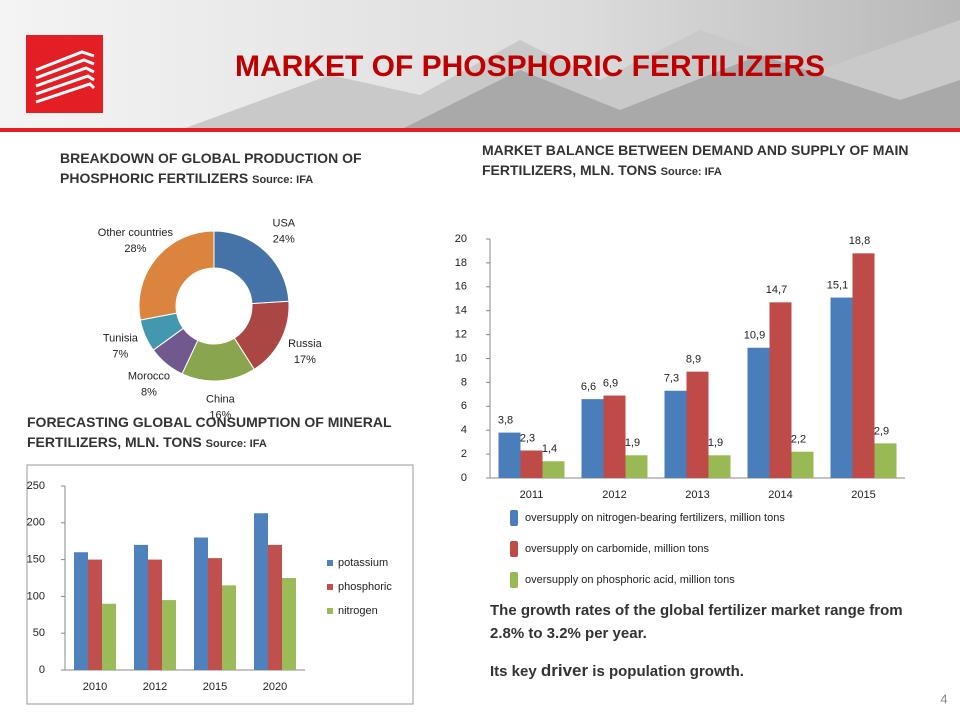 Image resolution: width=960 pixels, height=720 pixels. I want to click on legend-label: phosphoric, so click(365, 587).